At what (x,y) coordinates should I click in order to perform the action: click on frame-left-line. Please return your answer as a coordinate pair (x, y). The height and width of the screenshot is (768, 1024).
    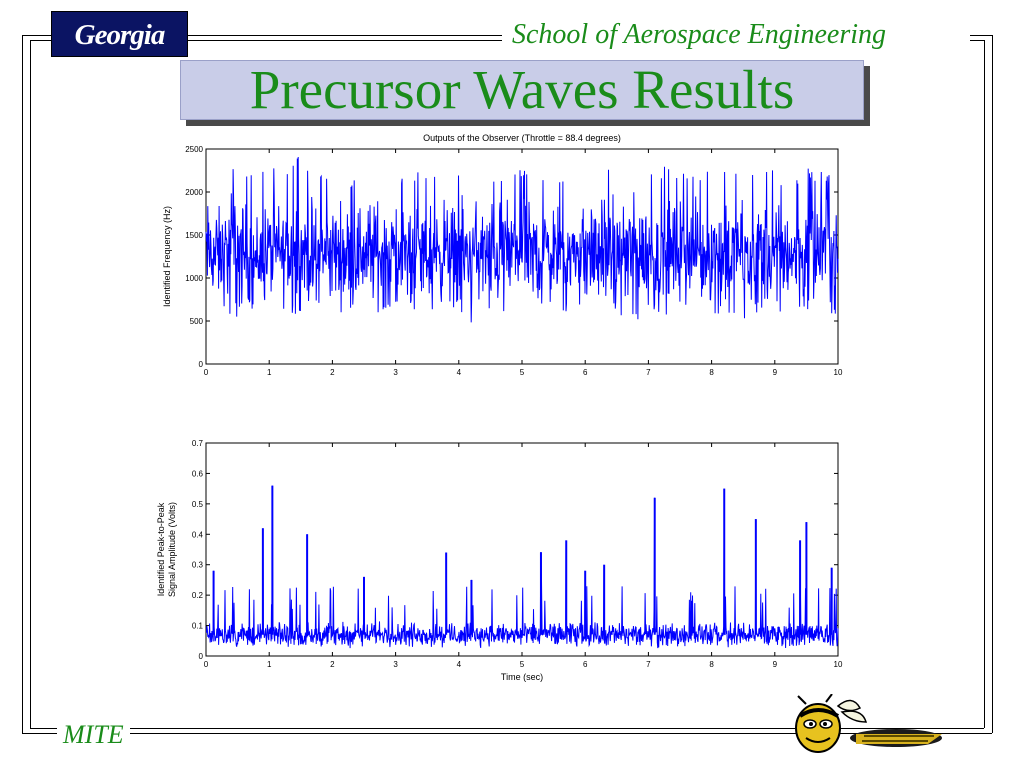
    Looking at the image, I should click on (22, 384).